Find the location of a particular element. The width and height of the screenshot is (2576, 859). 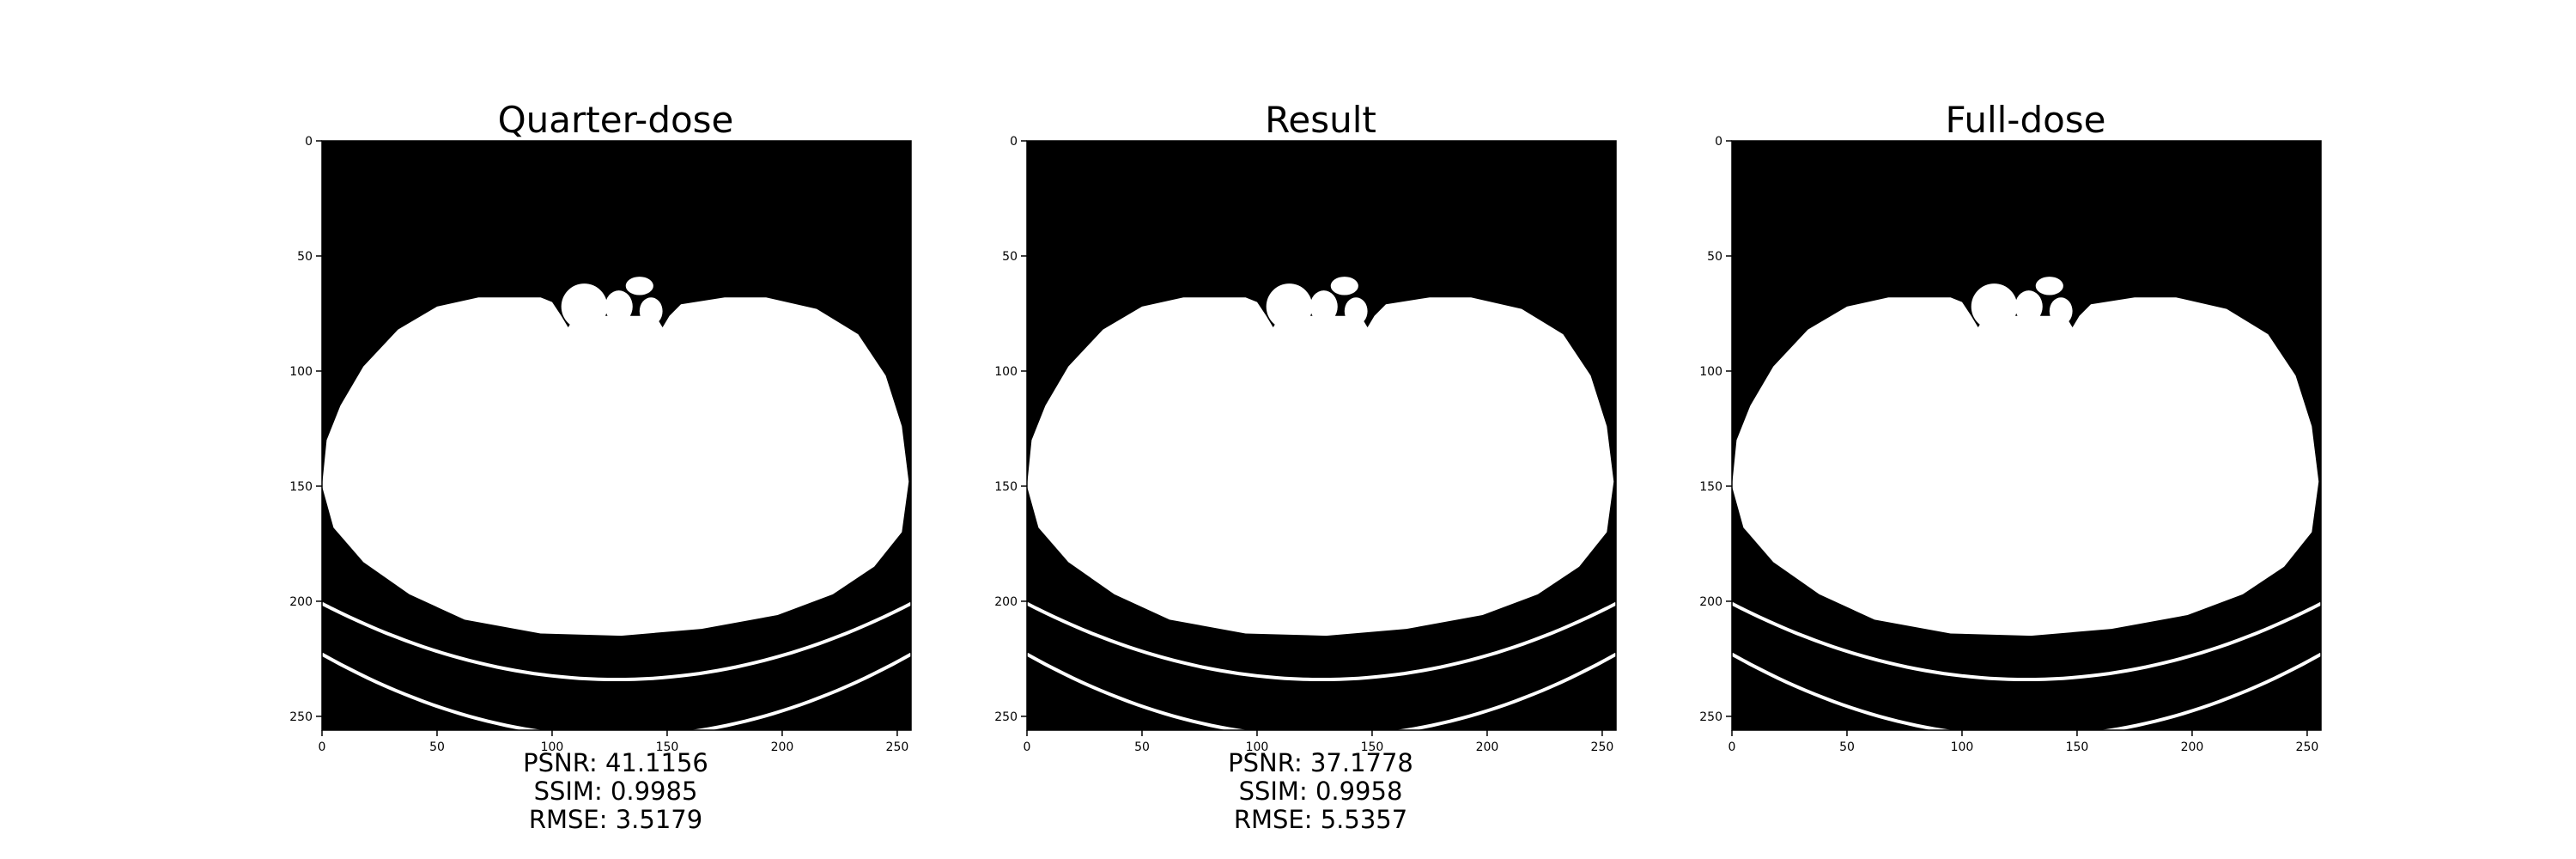

metrics-result: PSNR: 37.1778 SSIM: 0.9958 RMSE: 5.5357 is located at coordinates (1320, 791).